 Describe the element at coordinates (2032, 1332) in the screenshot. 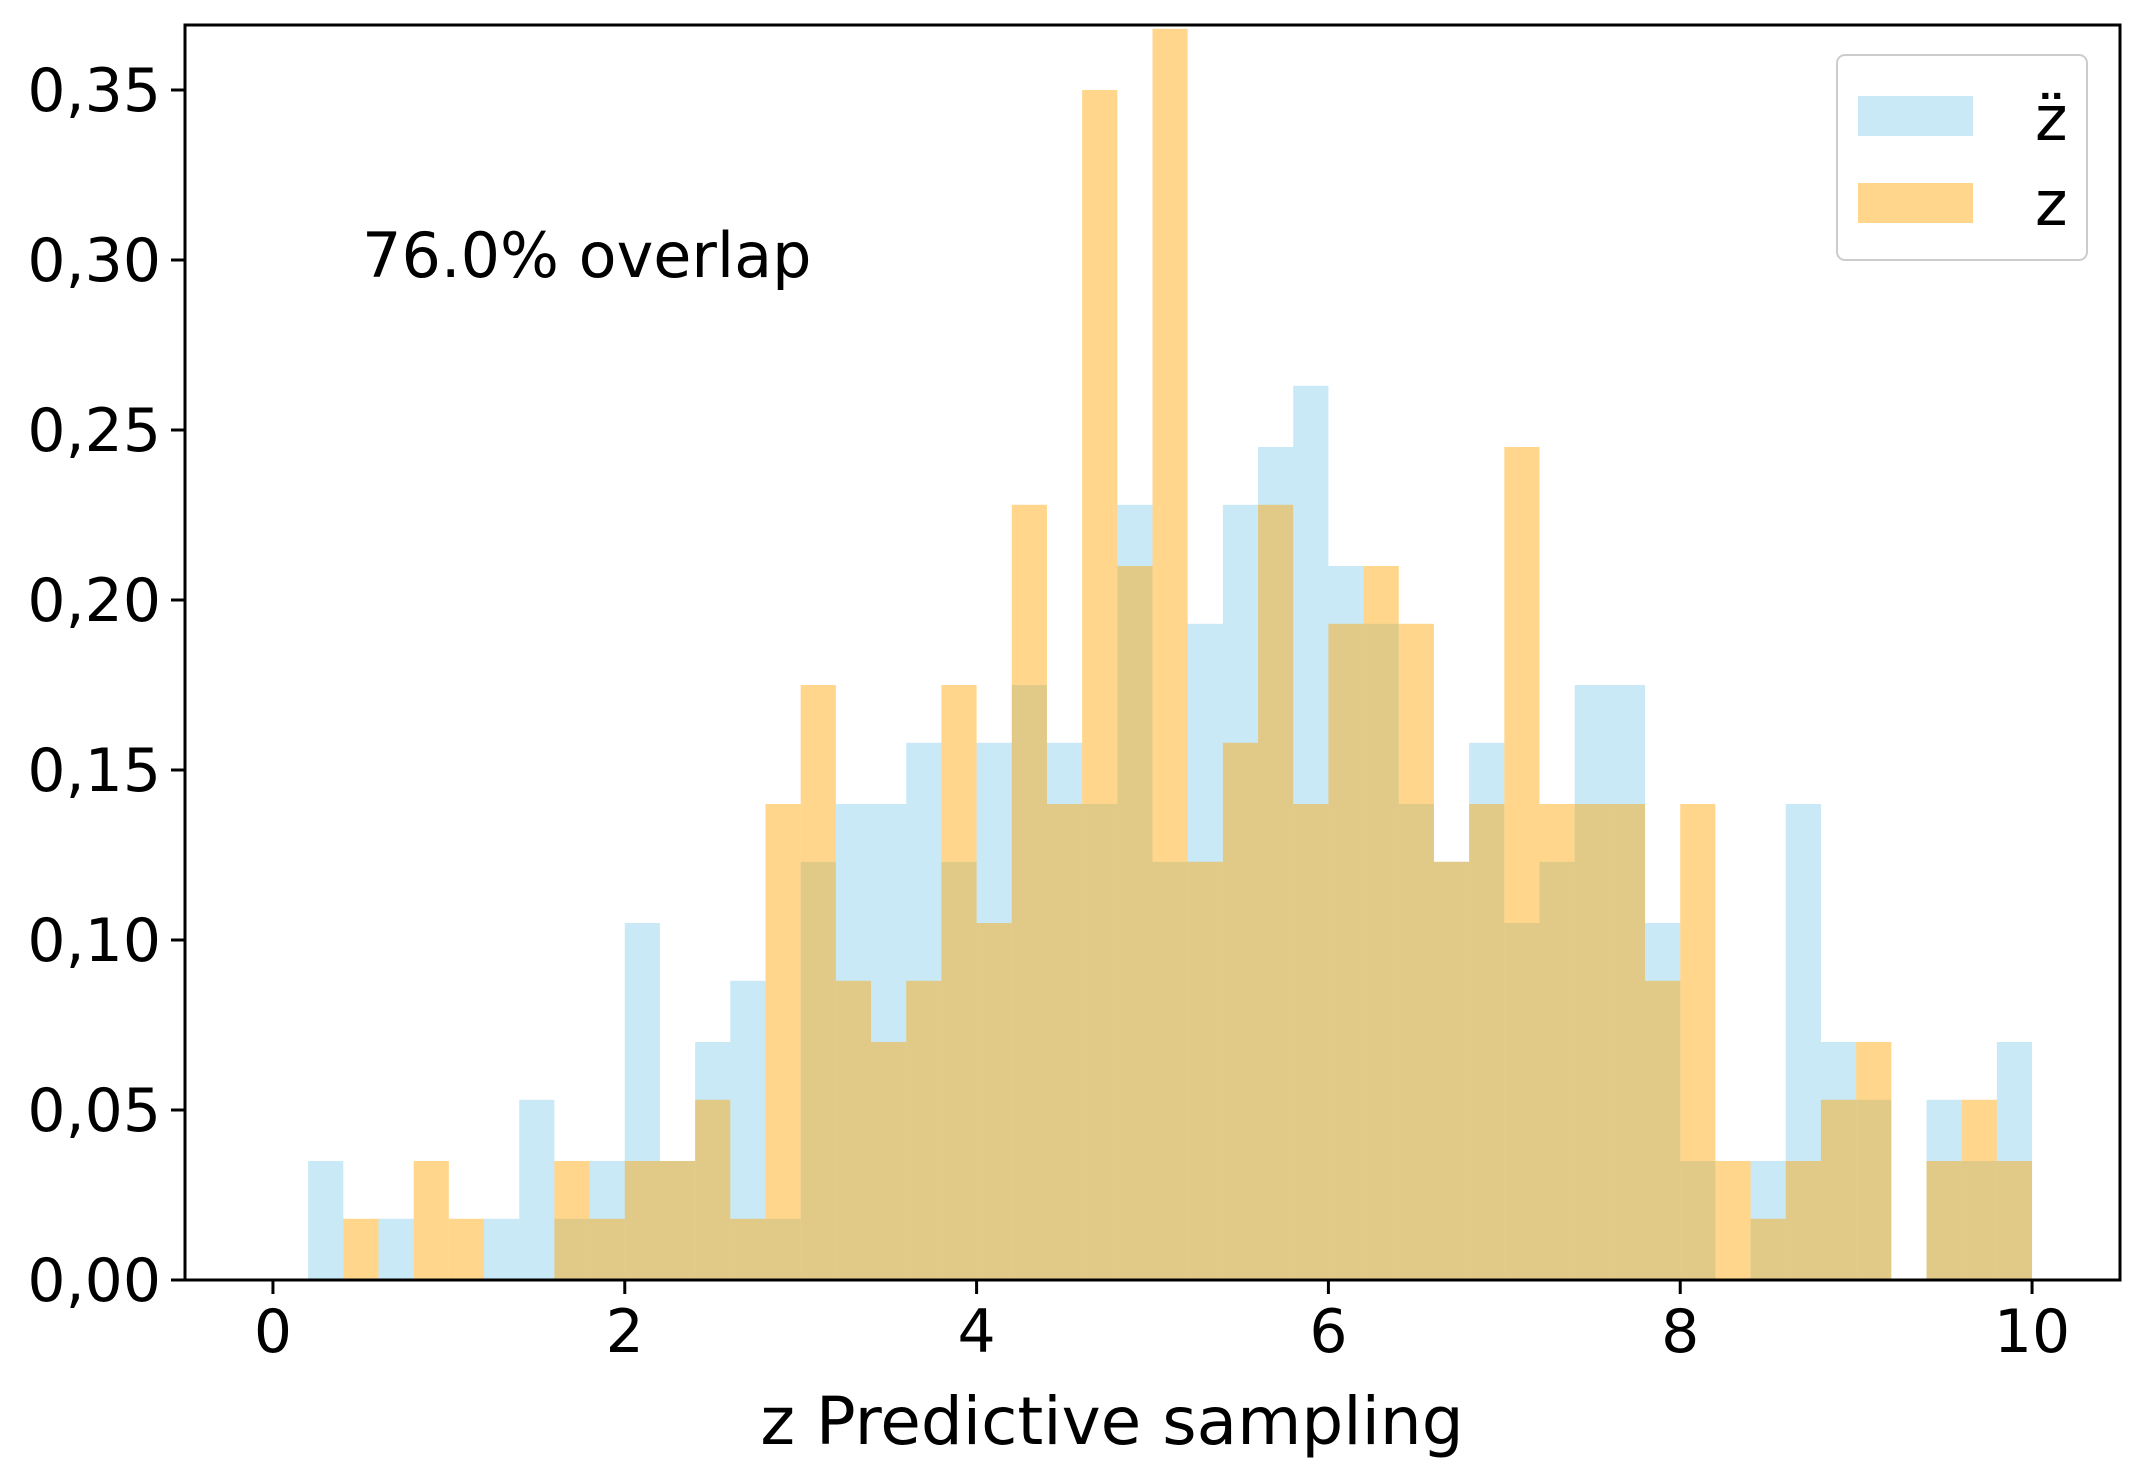

I see `x-tick-label: 10` at that location.